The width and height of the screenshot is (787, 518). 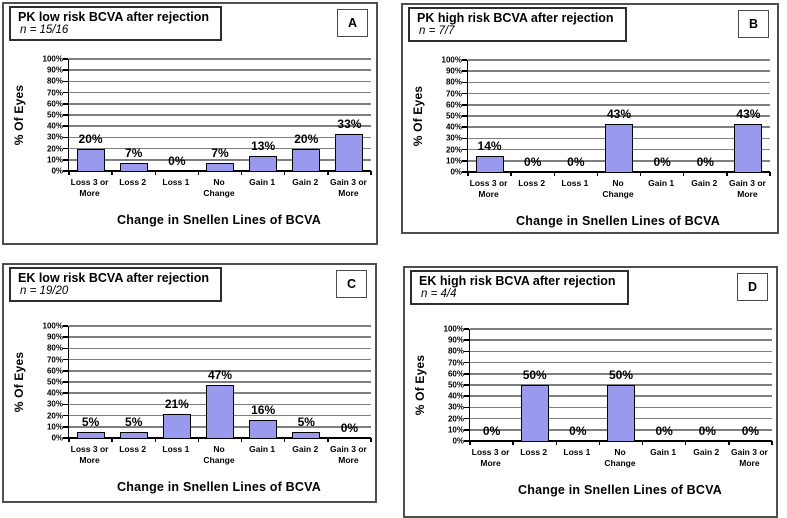 I want to click on category-label-line: Gain 2, so click(x=706, y=452).